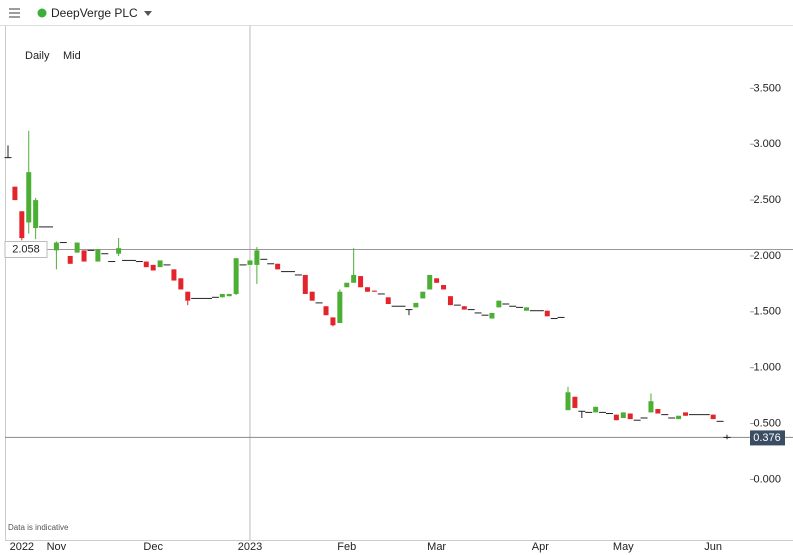 This screenshot has width=793, height=555. Describe the element at coordinates (14, 13) in the screenshot. I see `menu-icon` at that location.